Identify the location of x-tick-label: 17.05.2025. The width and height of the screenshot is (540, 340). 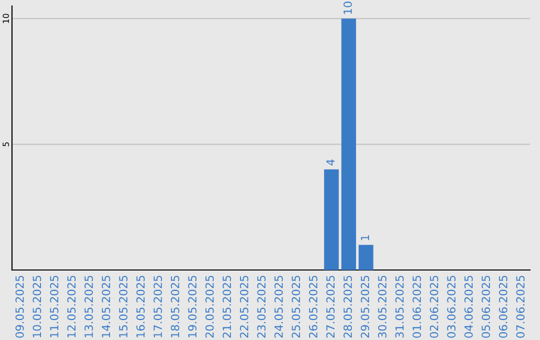
(158, 307).